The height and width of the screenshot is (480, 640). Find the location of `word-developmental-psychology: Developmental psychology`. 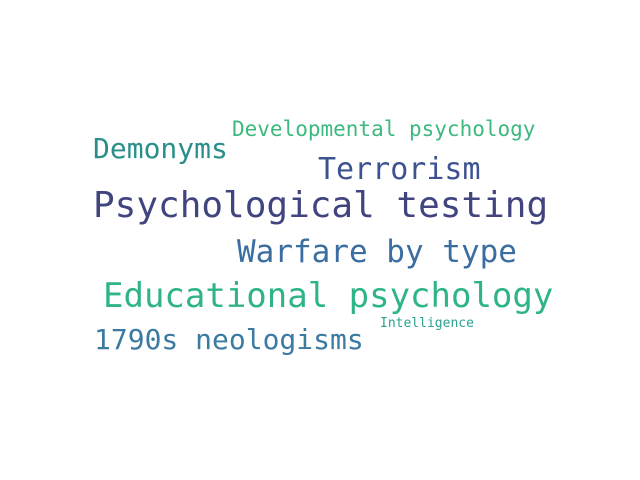

word-developmental-psychology: Developmental psychology is located at coordinates (384, 129).